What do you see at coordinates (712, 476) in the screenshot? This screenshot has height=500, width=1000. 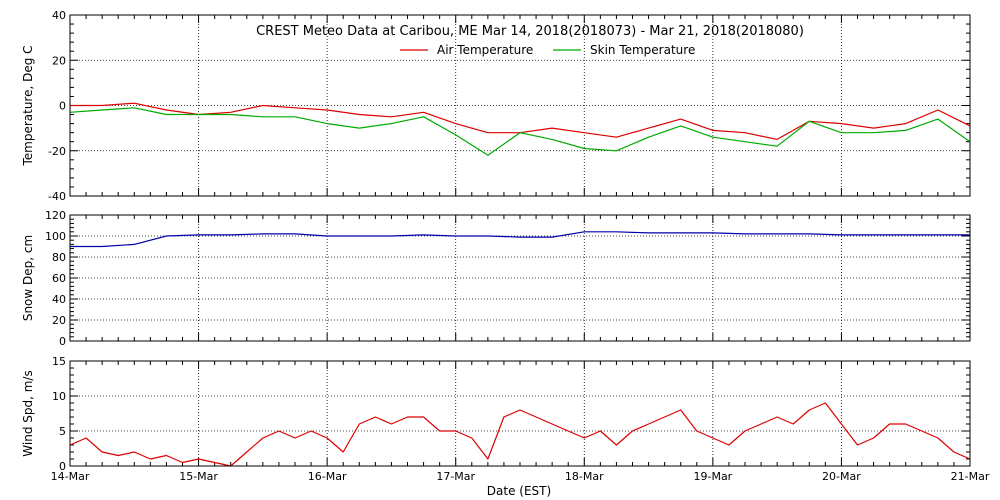 I see `x-tick-label: 19-Mar` at bounding box center [712, 476].